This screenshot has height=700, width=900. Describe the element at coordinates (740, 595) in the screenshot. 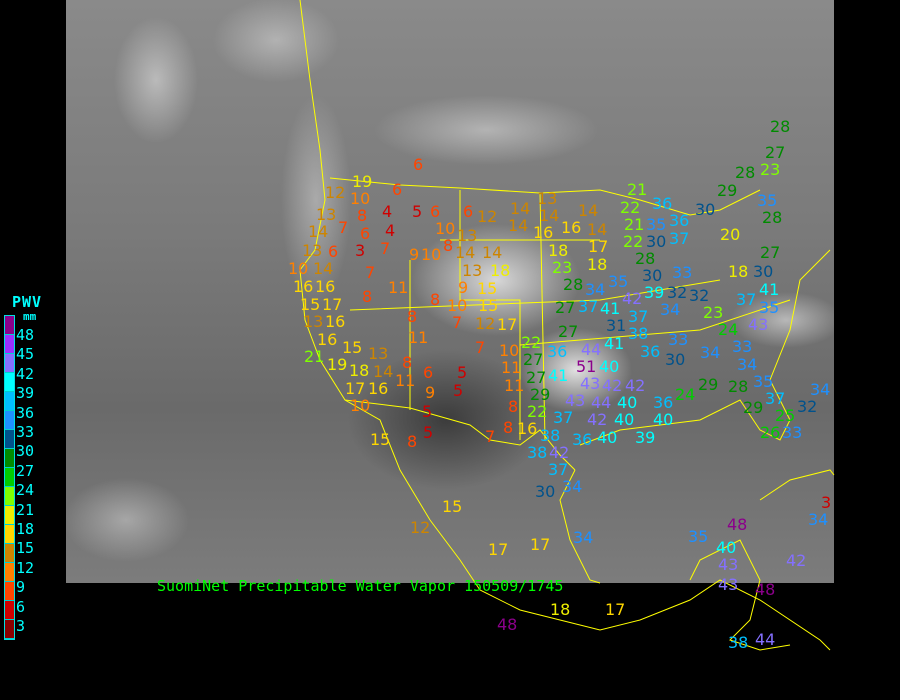

I see `yucatan-coast` at that location.